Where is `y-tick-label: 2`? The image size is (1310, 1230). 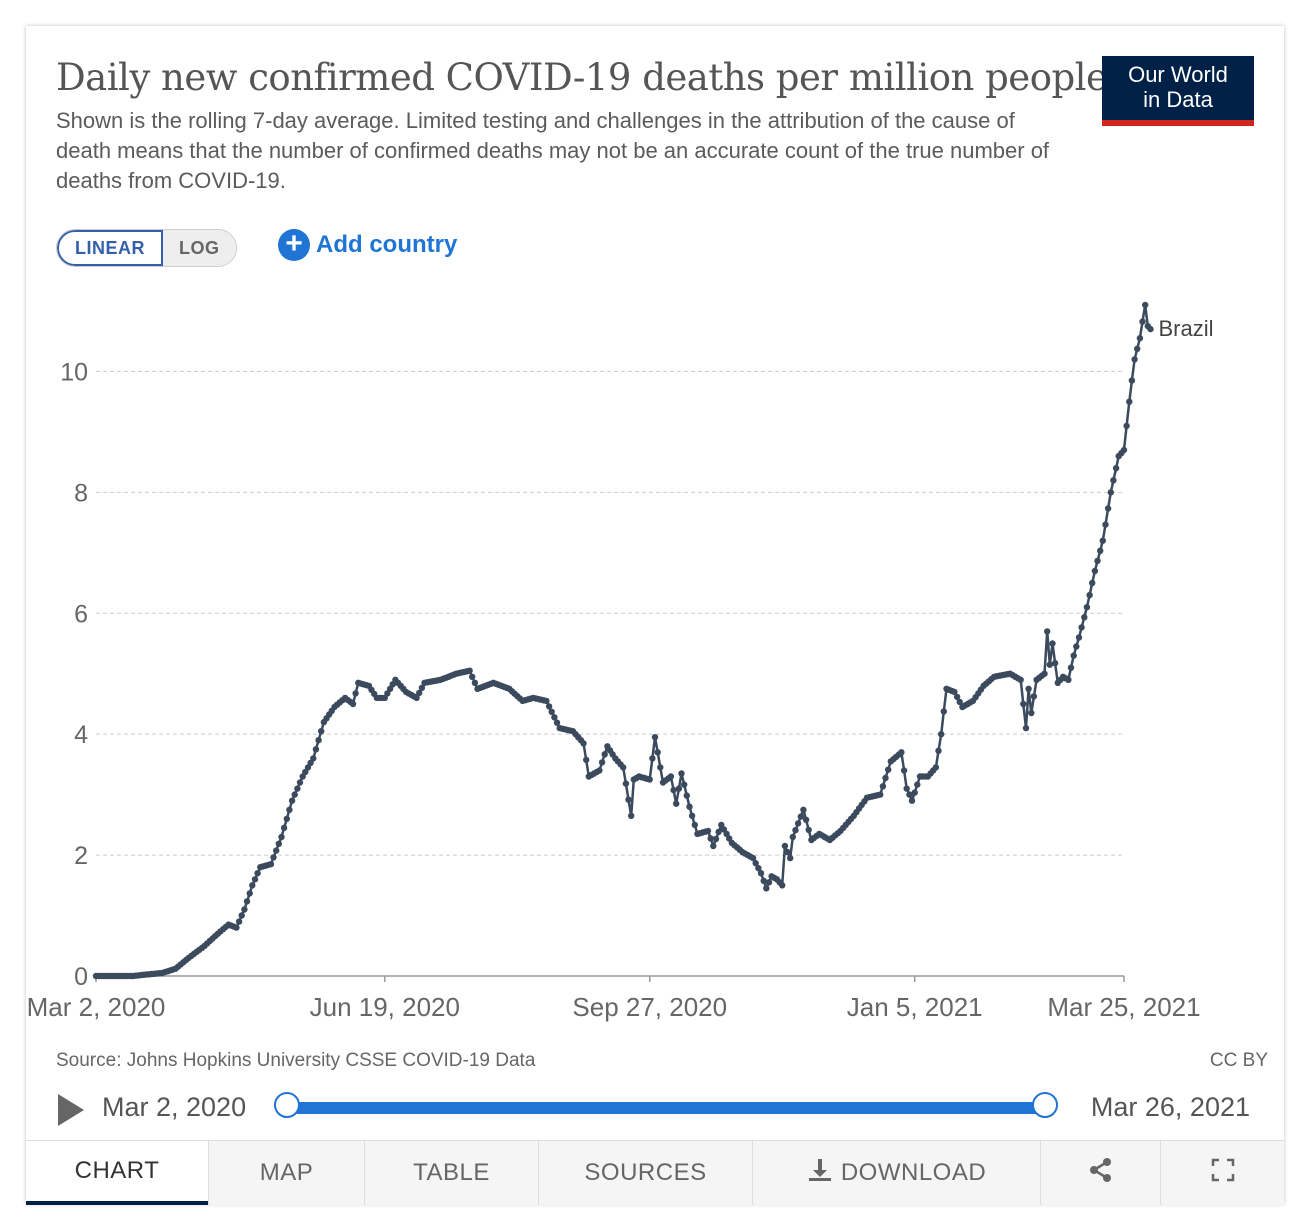 y-tick-label: 2 is located at coordinates (81, 856).